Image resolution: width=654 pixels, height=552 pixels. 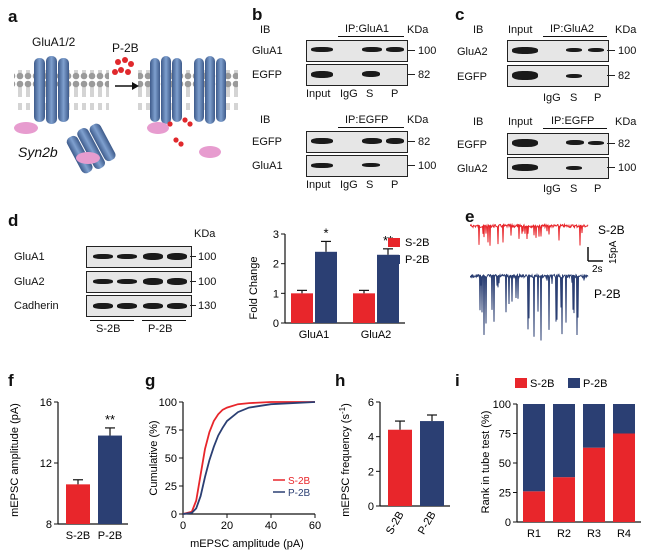 I want to click on ip-label: IP:GluA2, so click(x=572, y=29).